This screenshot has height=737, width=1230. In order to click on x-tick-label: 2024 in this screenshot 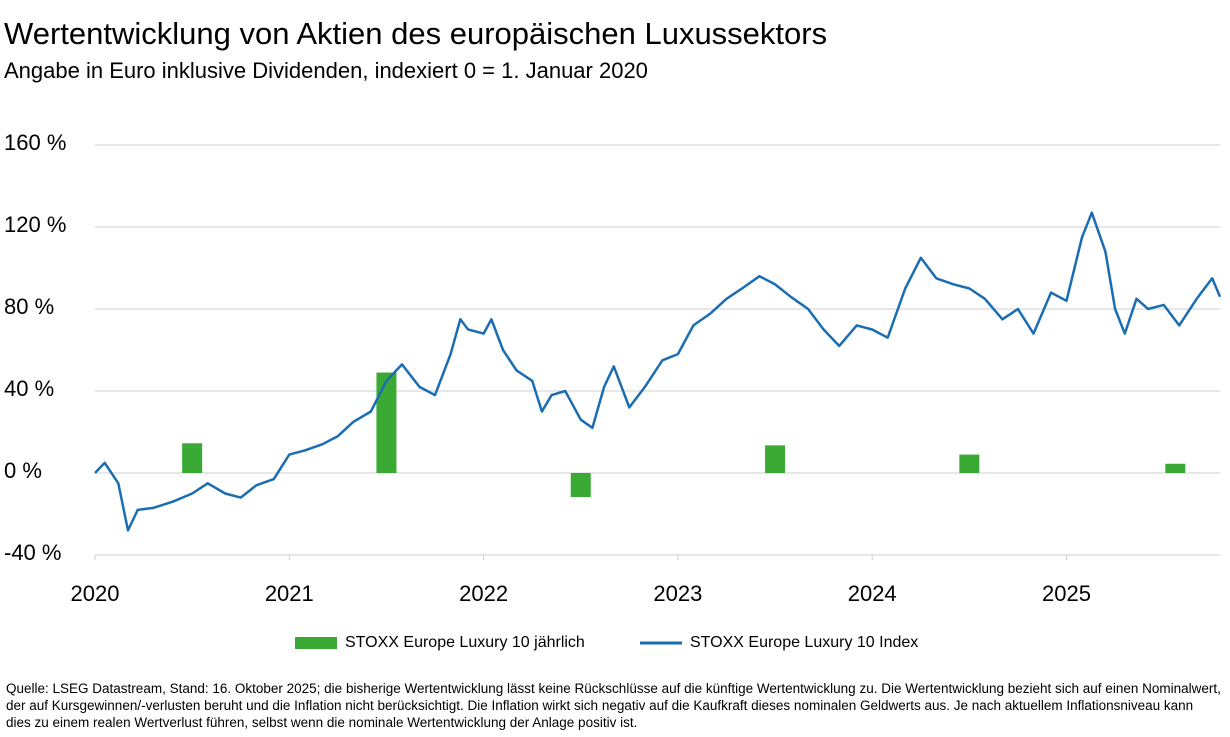, I will do `click(872, 593)`.